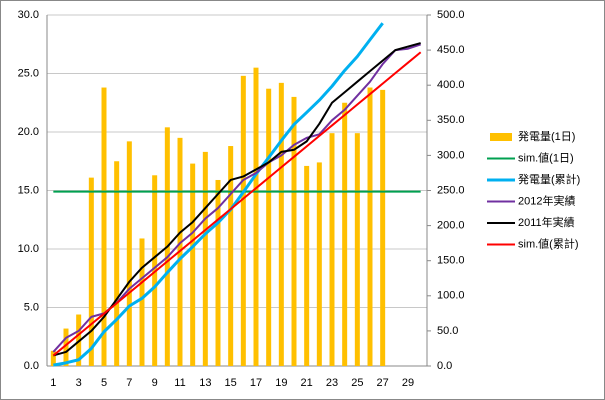  I want to click on y2-tick-label: 400.0, so click(451, 85).